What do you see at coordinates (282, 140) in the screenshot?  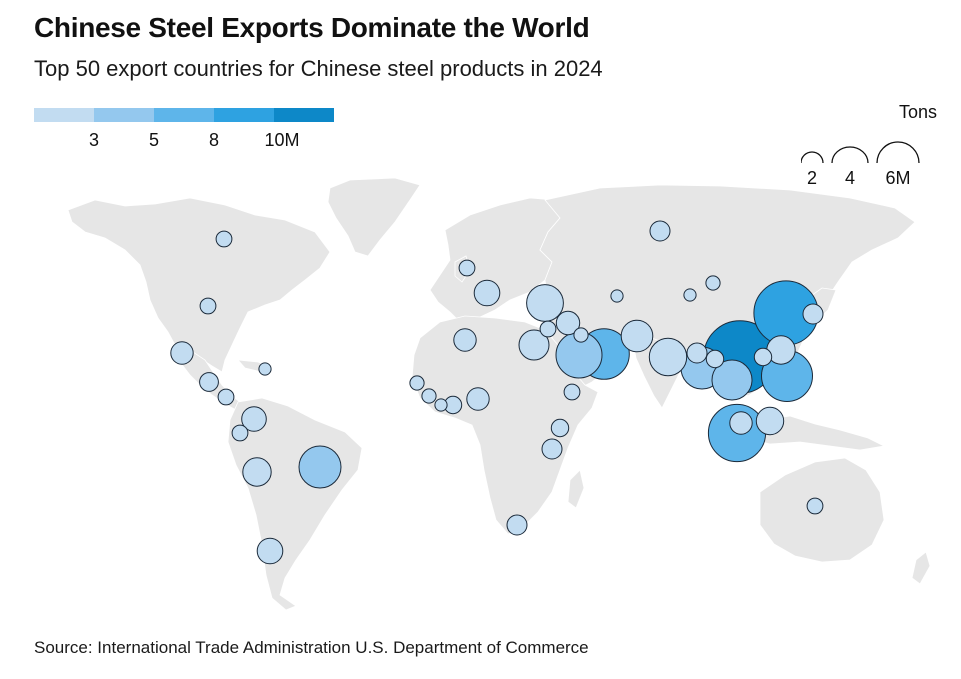 I see `color-legend-tick: 10M` at bounding box center [282, 140].